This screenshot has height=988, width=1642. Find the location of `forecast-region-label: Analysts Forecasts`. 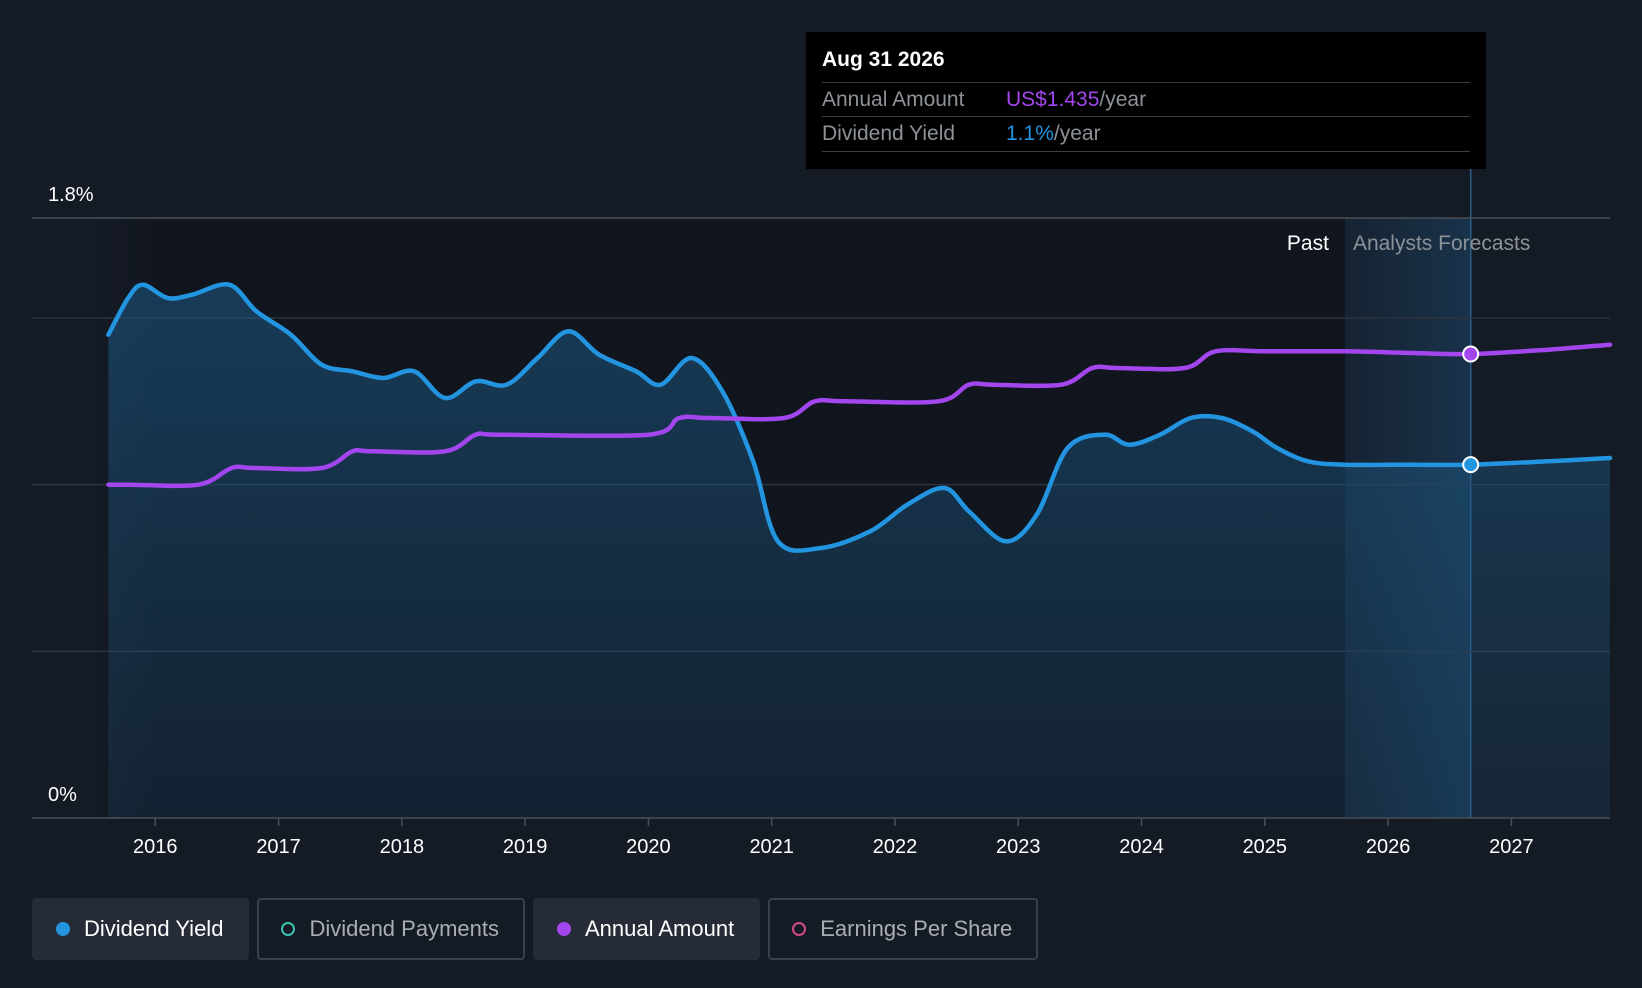

forecast-region-label: Analysts Forecasts is located at coordinates (1441, 243).